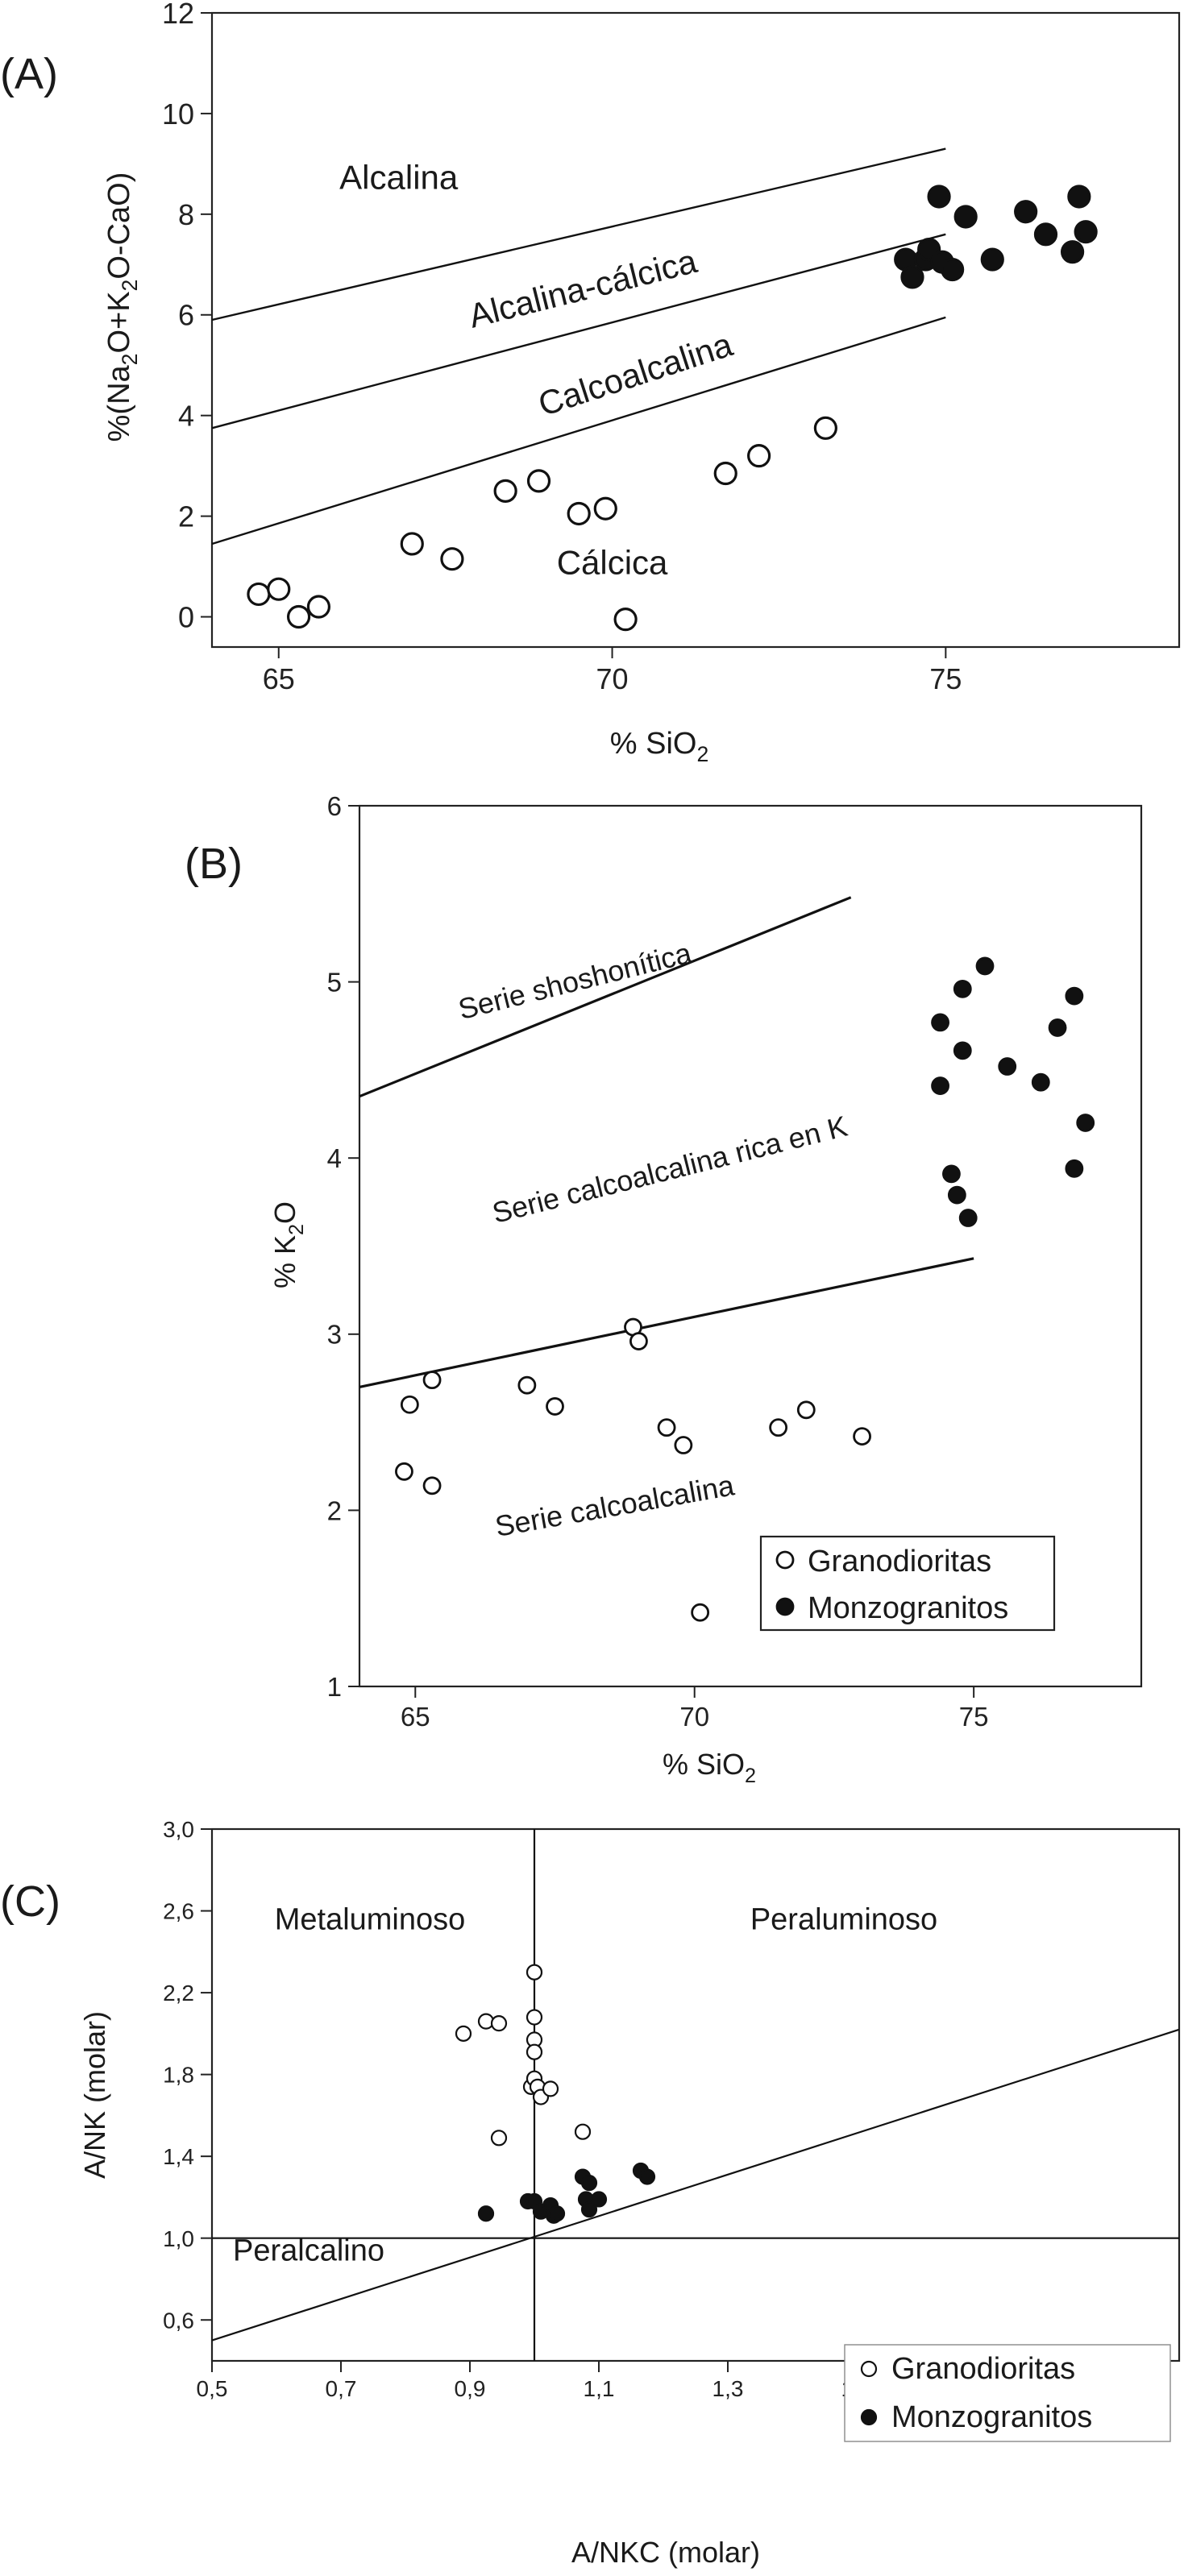 This screenshot has width=1184, height=2576. I want to click on x-tick-label: 75, so click(945, 678).